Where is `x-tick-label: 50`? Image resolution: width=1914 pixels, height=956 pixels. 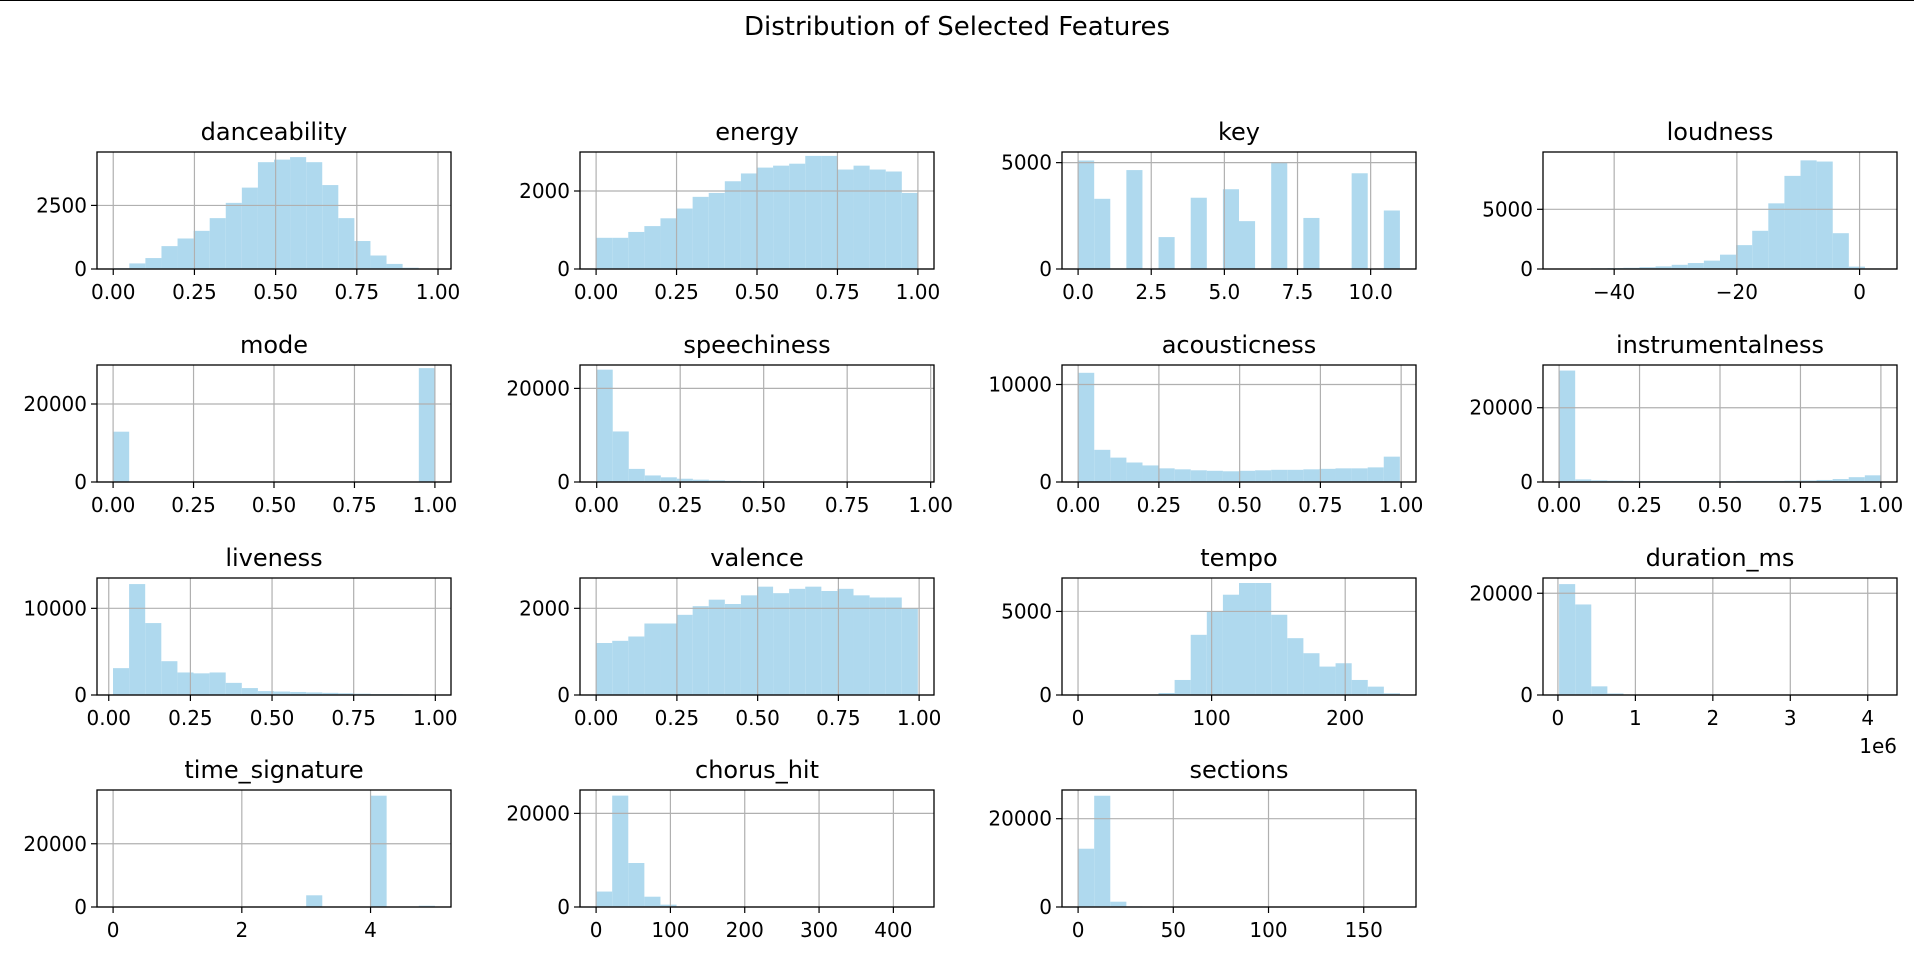
x-tick-label: 50 is located at coordinates (1173, 930).